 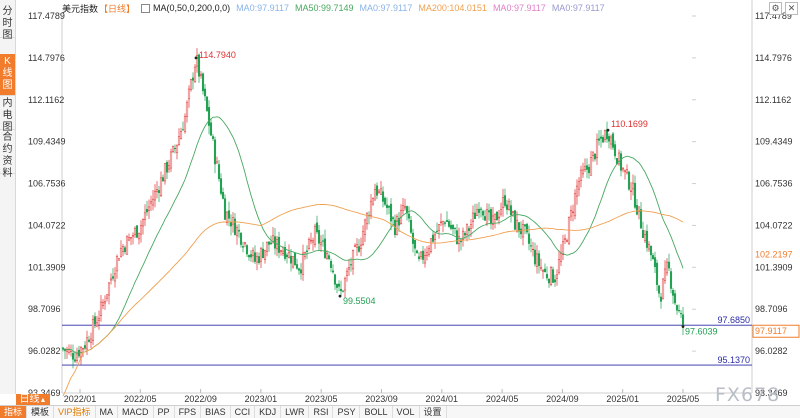 What do you see at coordinates (14, 412) in the screenshot?
I see `indicator-tab-指标: 指标` at bounding box center [14, 412].